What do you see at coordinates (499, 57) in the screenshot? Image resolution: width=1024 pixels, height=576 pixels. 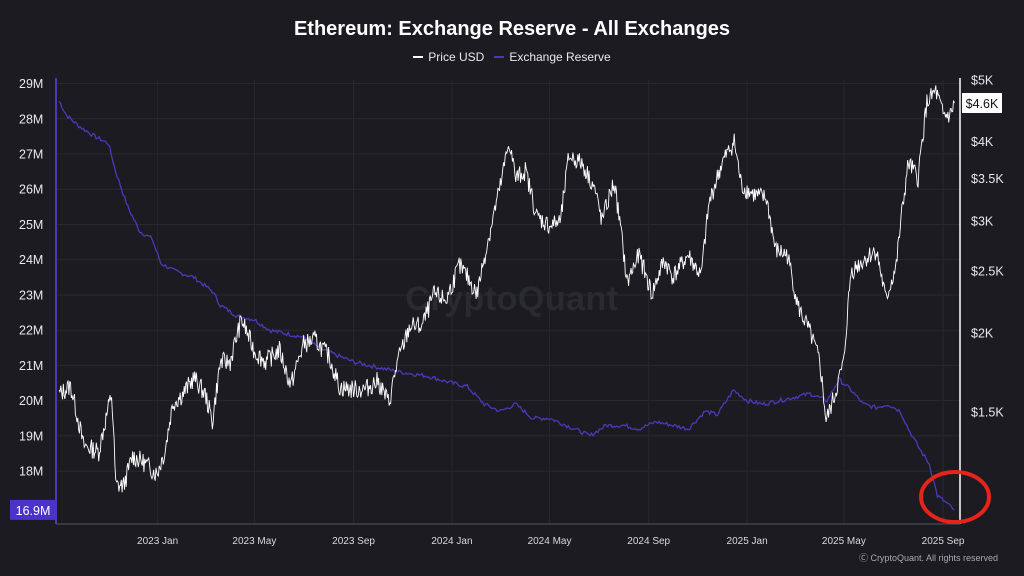 I see `legend-swatch-reserve` at bounding box center [499, 57].